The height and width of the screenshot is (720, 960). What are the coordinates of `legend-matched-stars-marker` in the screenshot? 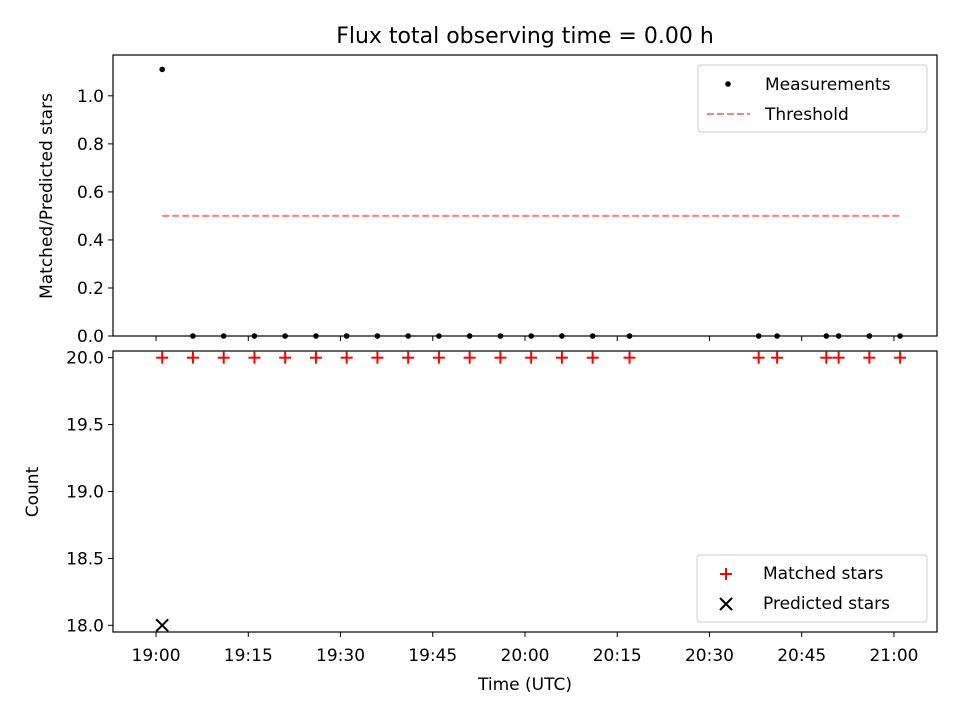 It's located at (726, 574).